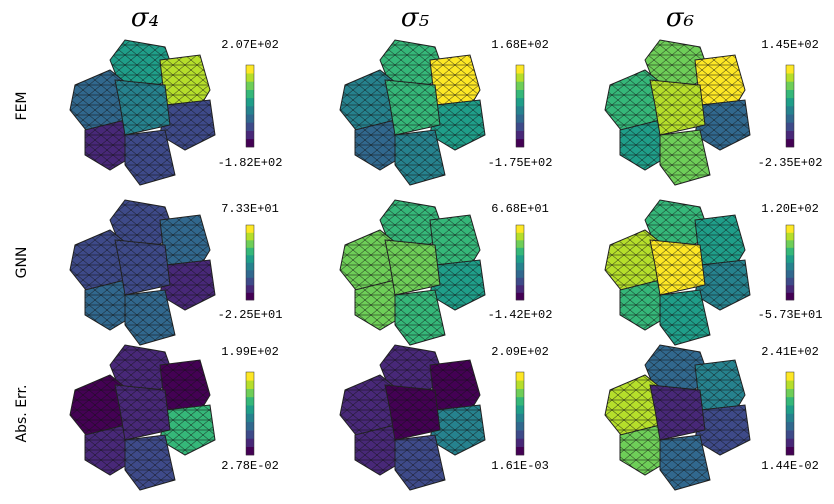  I want to click on colorbar-min: 1.44E-02, so click(790, 466).